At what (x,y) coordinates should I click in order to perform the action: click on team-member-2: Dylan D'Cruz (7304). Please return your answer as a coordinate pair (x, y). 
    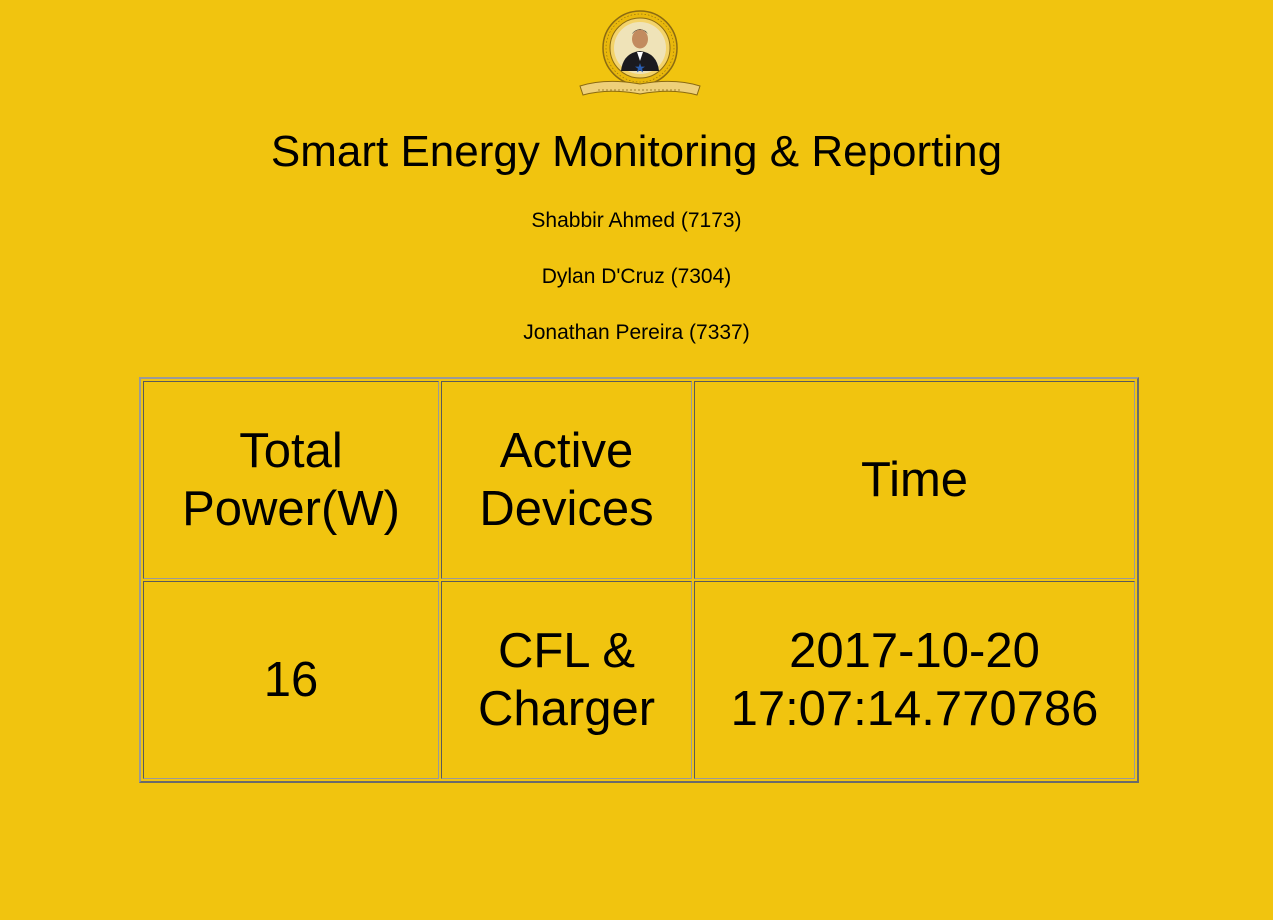
    Looking at the image, I should click on (636, 276).